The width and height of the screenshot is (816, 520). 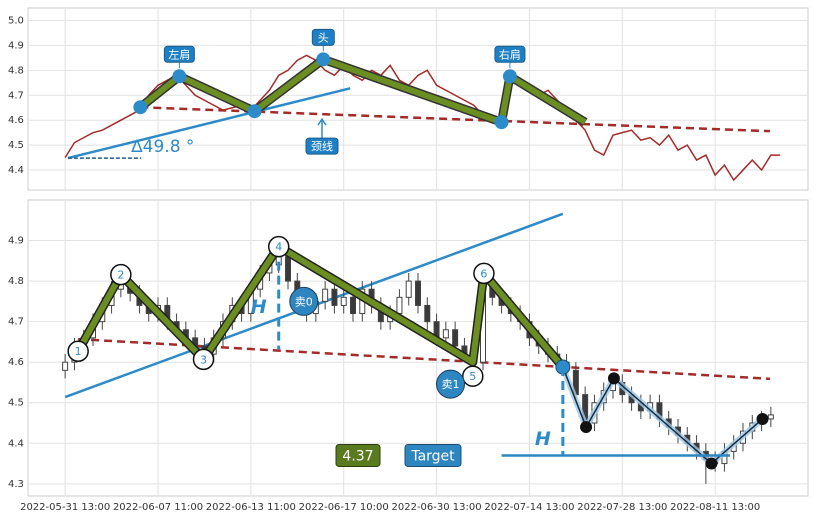 I want to click on point-label: 1, so click(x=78, y=351).